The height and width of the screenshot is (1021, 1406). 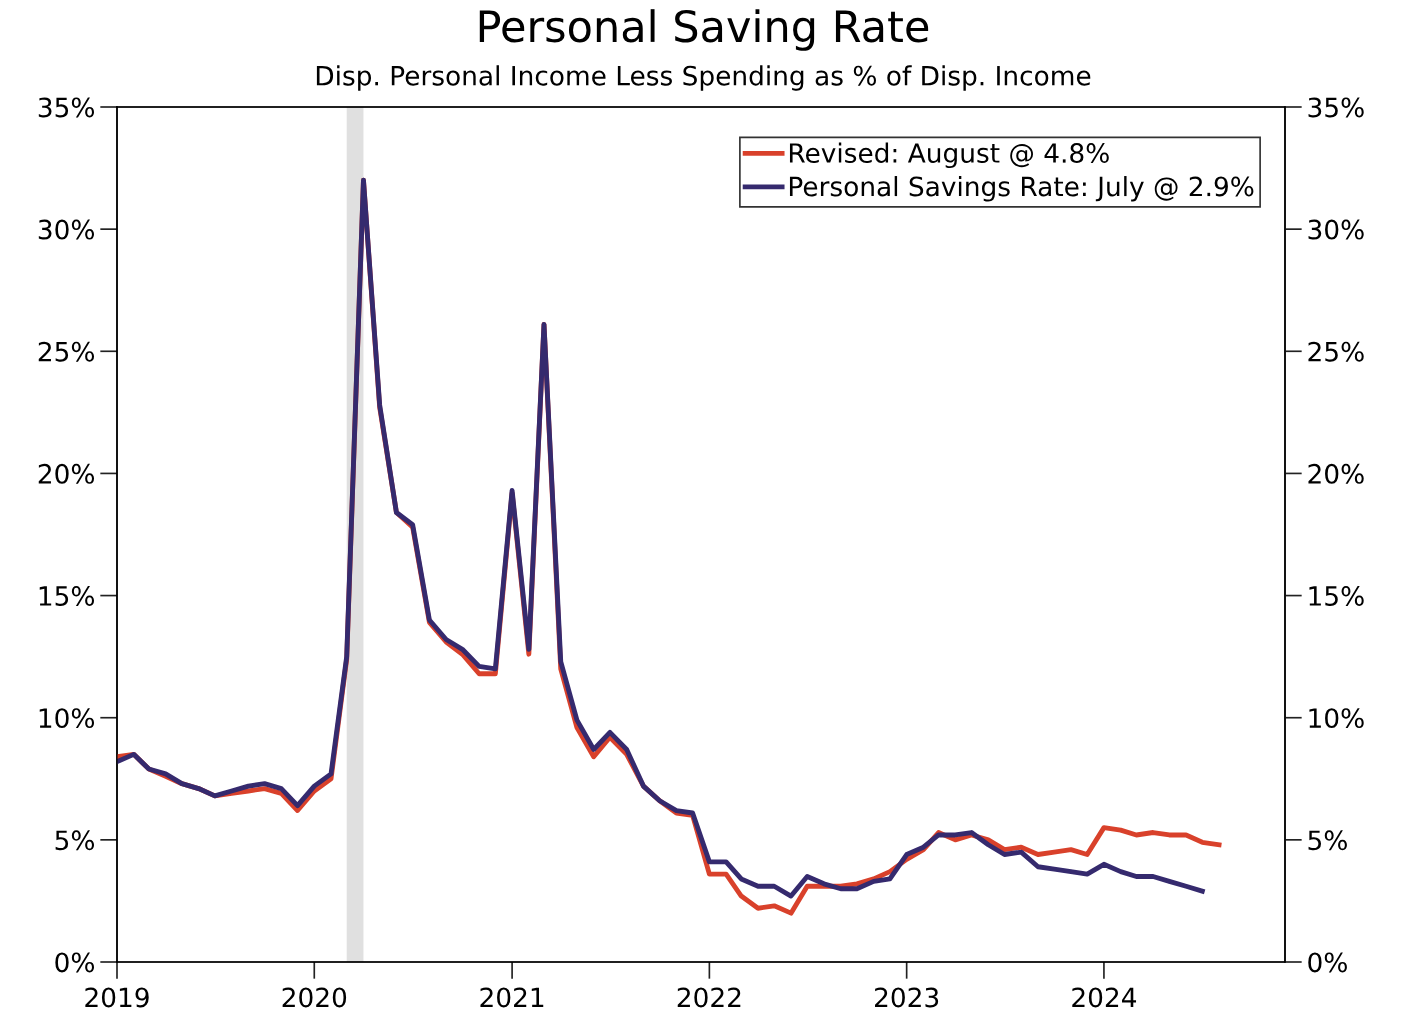 I want to click on y-tick-label: 35%, so click(x=66, y=107).